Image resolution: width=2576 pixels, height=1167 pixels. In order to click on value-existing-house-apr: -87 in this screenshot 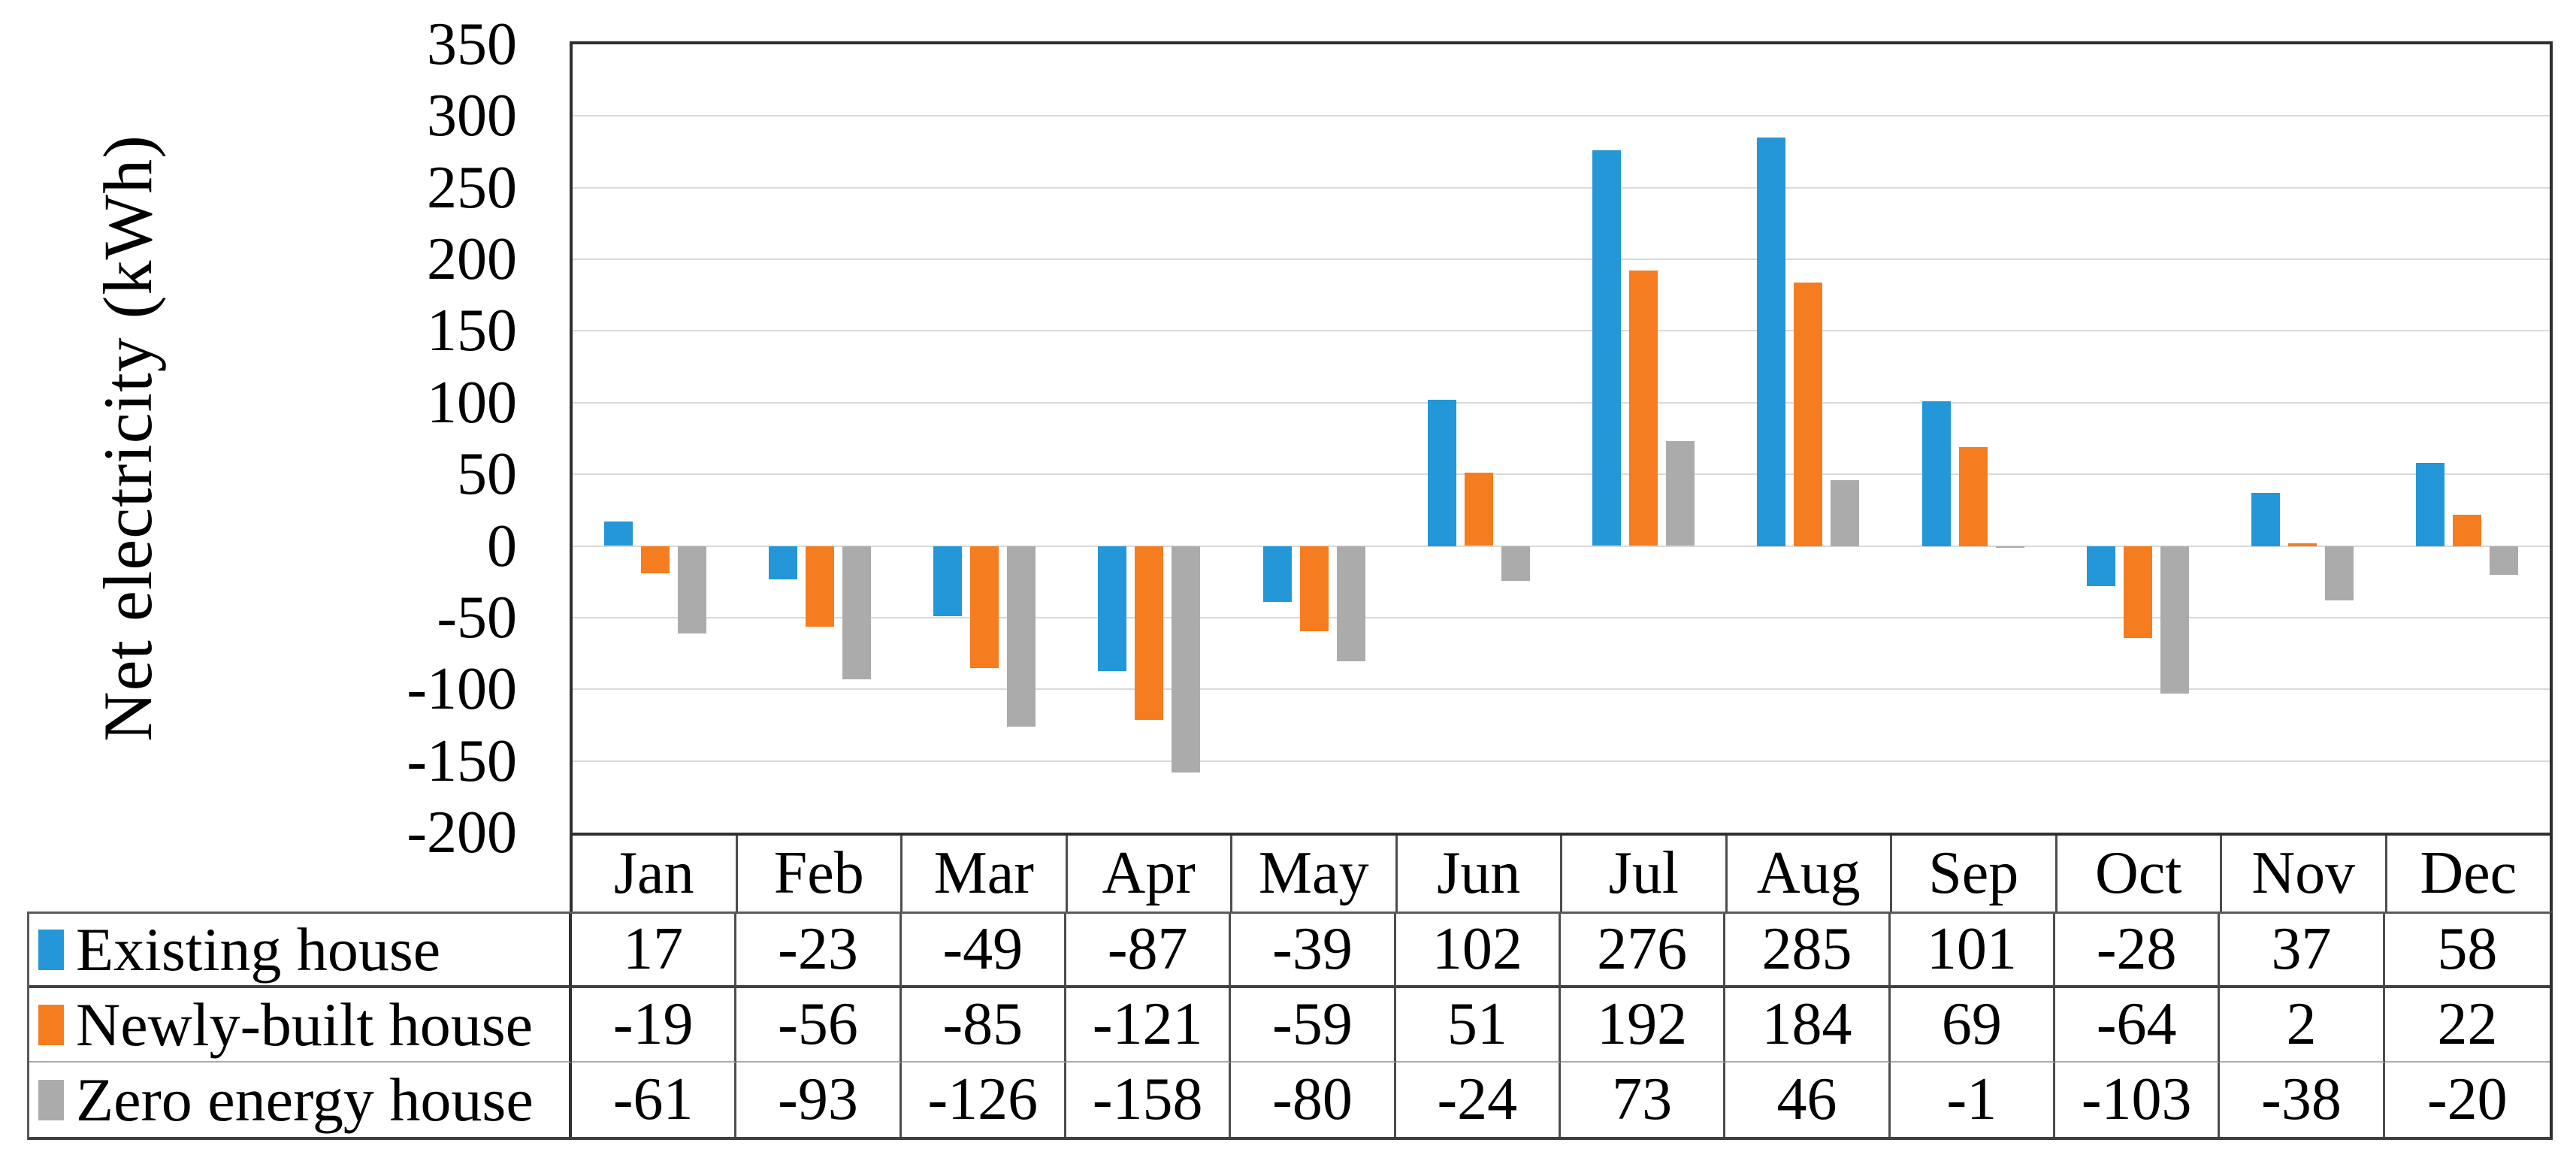, I will do `click(1149, 951)`.